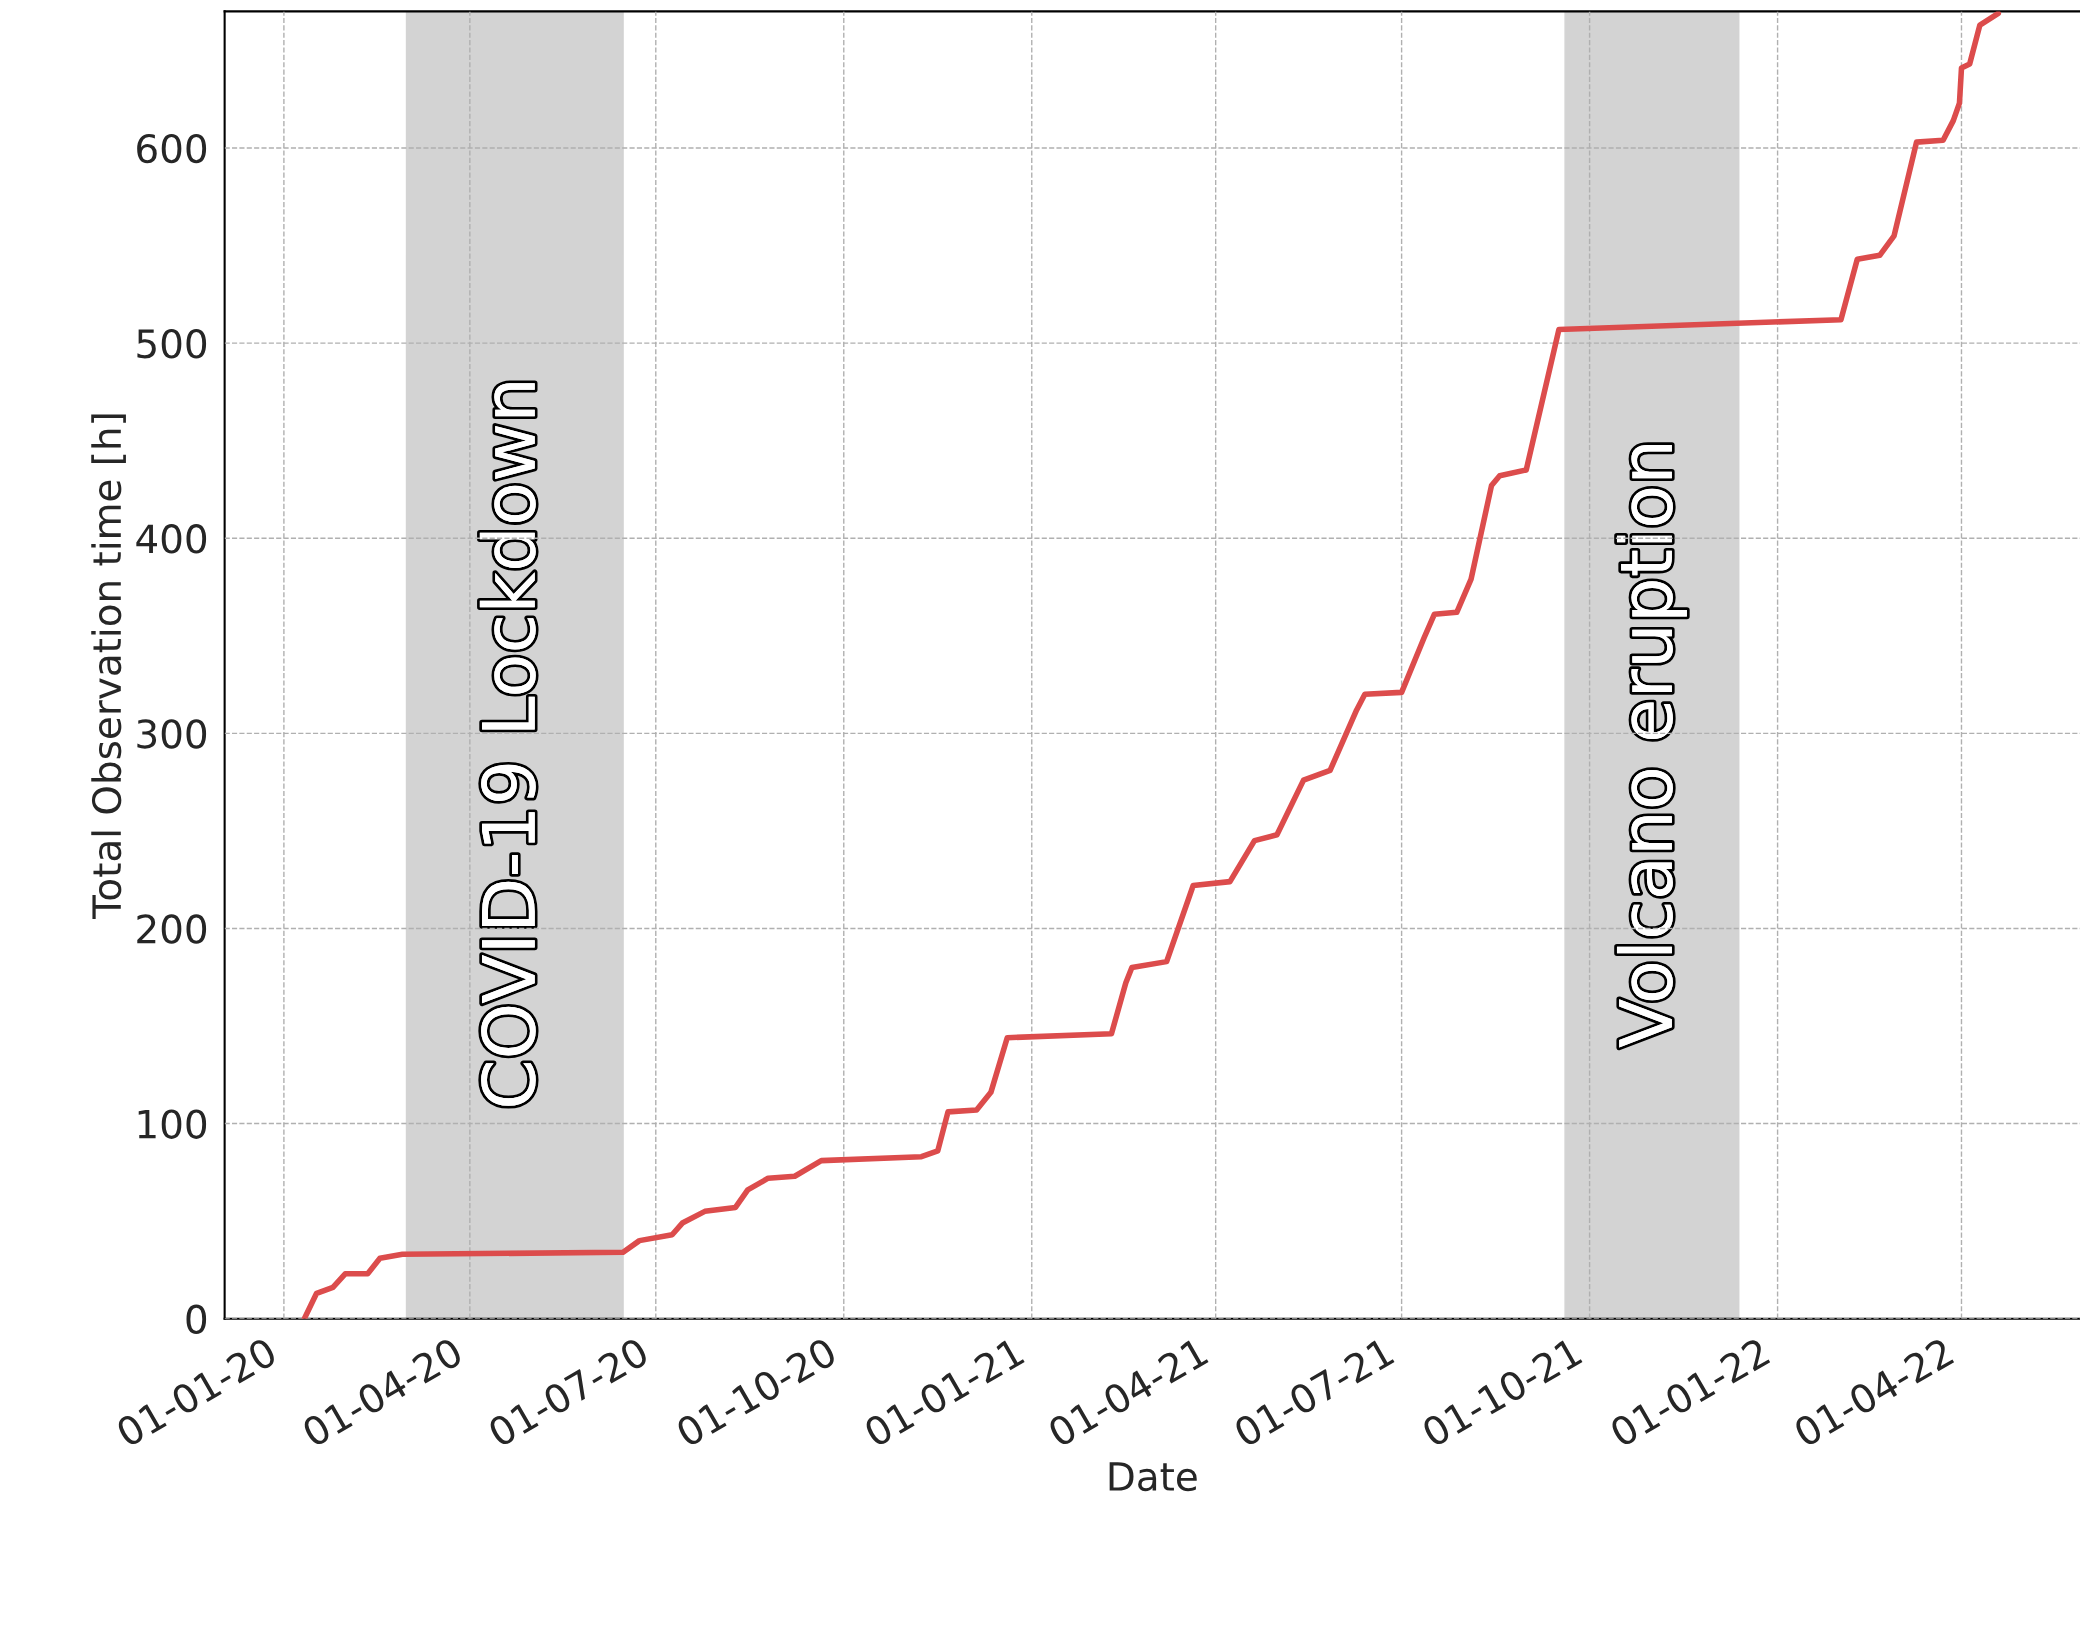 Image resolution: width=2080 pixels, height=1628 pixels. Describe the element at coordinates (172, 1124) in the screenshot. I see `y-tick-label: 100` at that location.